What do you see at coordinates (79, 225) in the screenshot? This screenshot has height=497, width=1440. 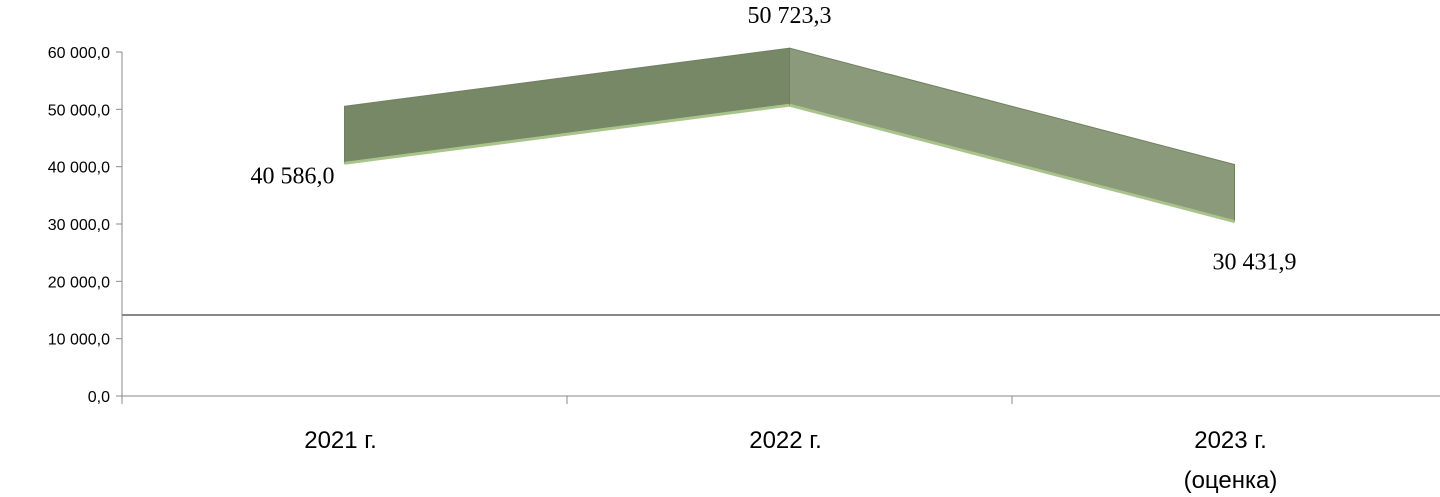 I see `y-tick-label: 30 000,0` at bounding box center [79, 225].